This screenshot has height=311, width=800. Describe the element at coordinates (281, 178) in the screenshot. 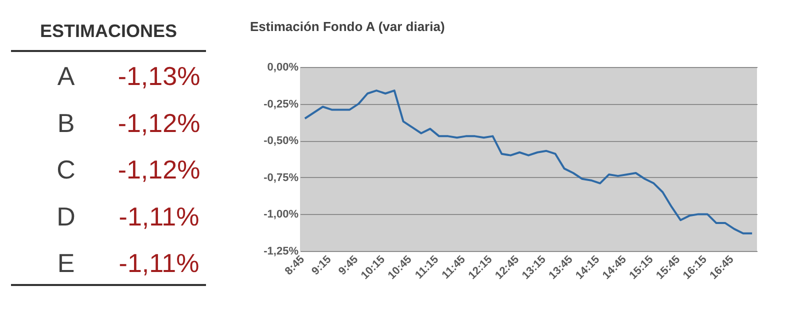

I see `y-tick-label: -0,75%` at that location.